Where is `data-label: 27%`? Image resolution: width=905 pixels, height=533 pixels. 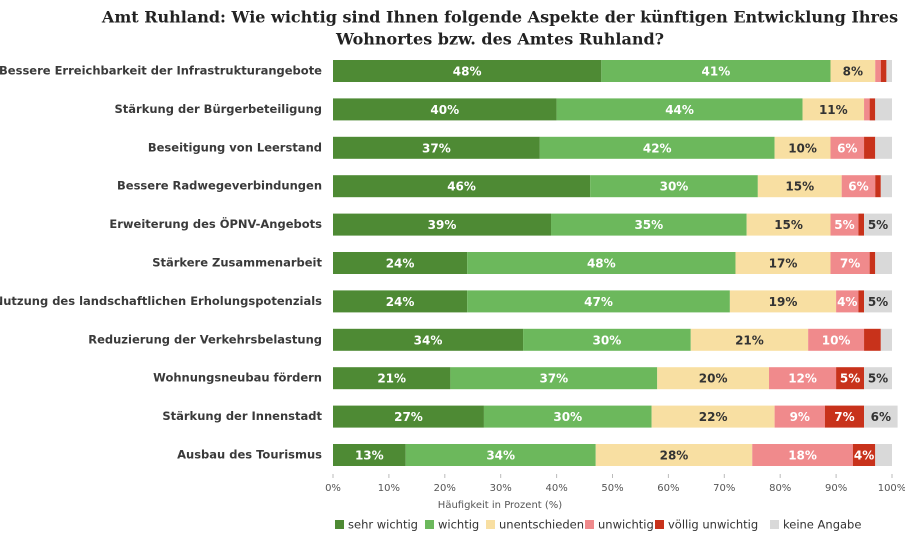 data-label: 27% is located at coordinates (408, 417).